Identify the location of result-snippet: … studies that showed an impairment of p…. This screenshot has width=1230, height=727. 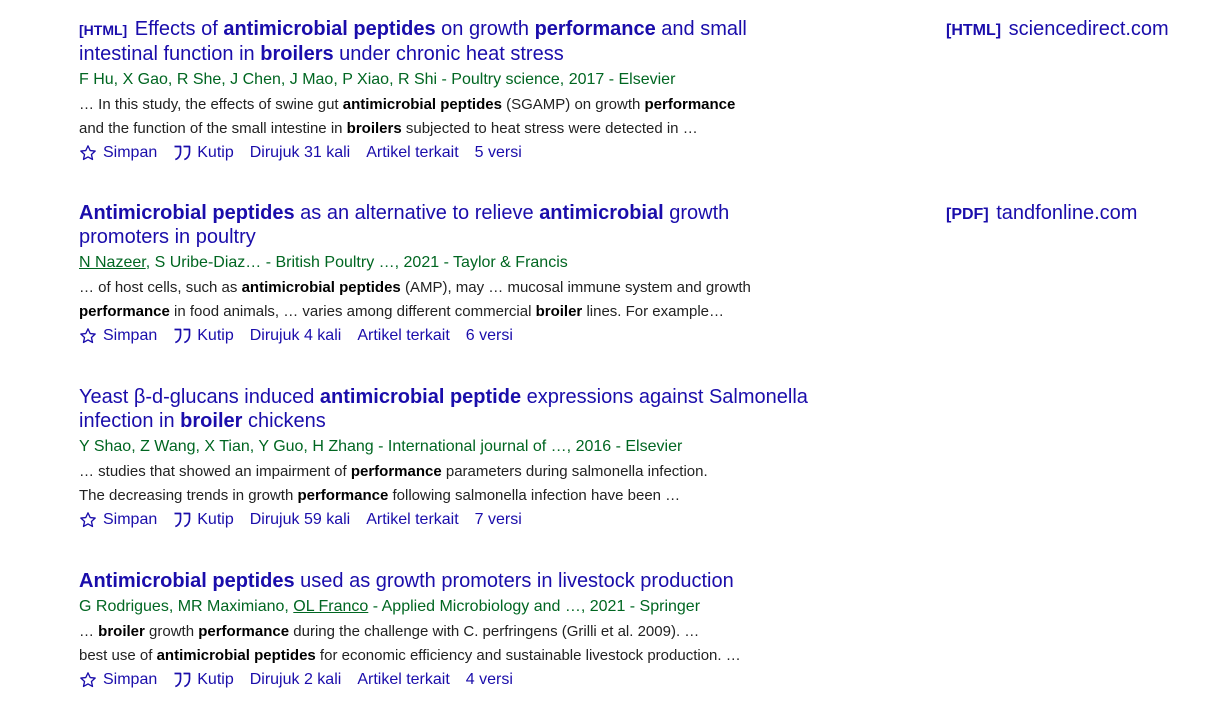
(393, 483).